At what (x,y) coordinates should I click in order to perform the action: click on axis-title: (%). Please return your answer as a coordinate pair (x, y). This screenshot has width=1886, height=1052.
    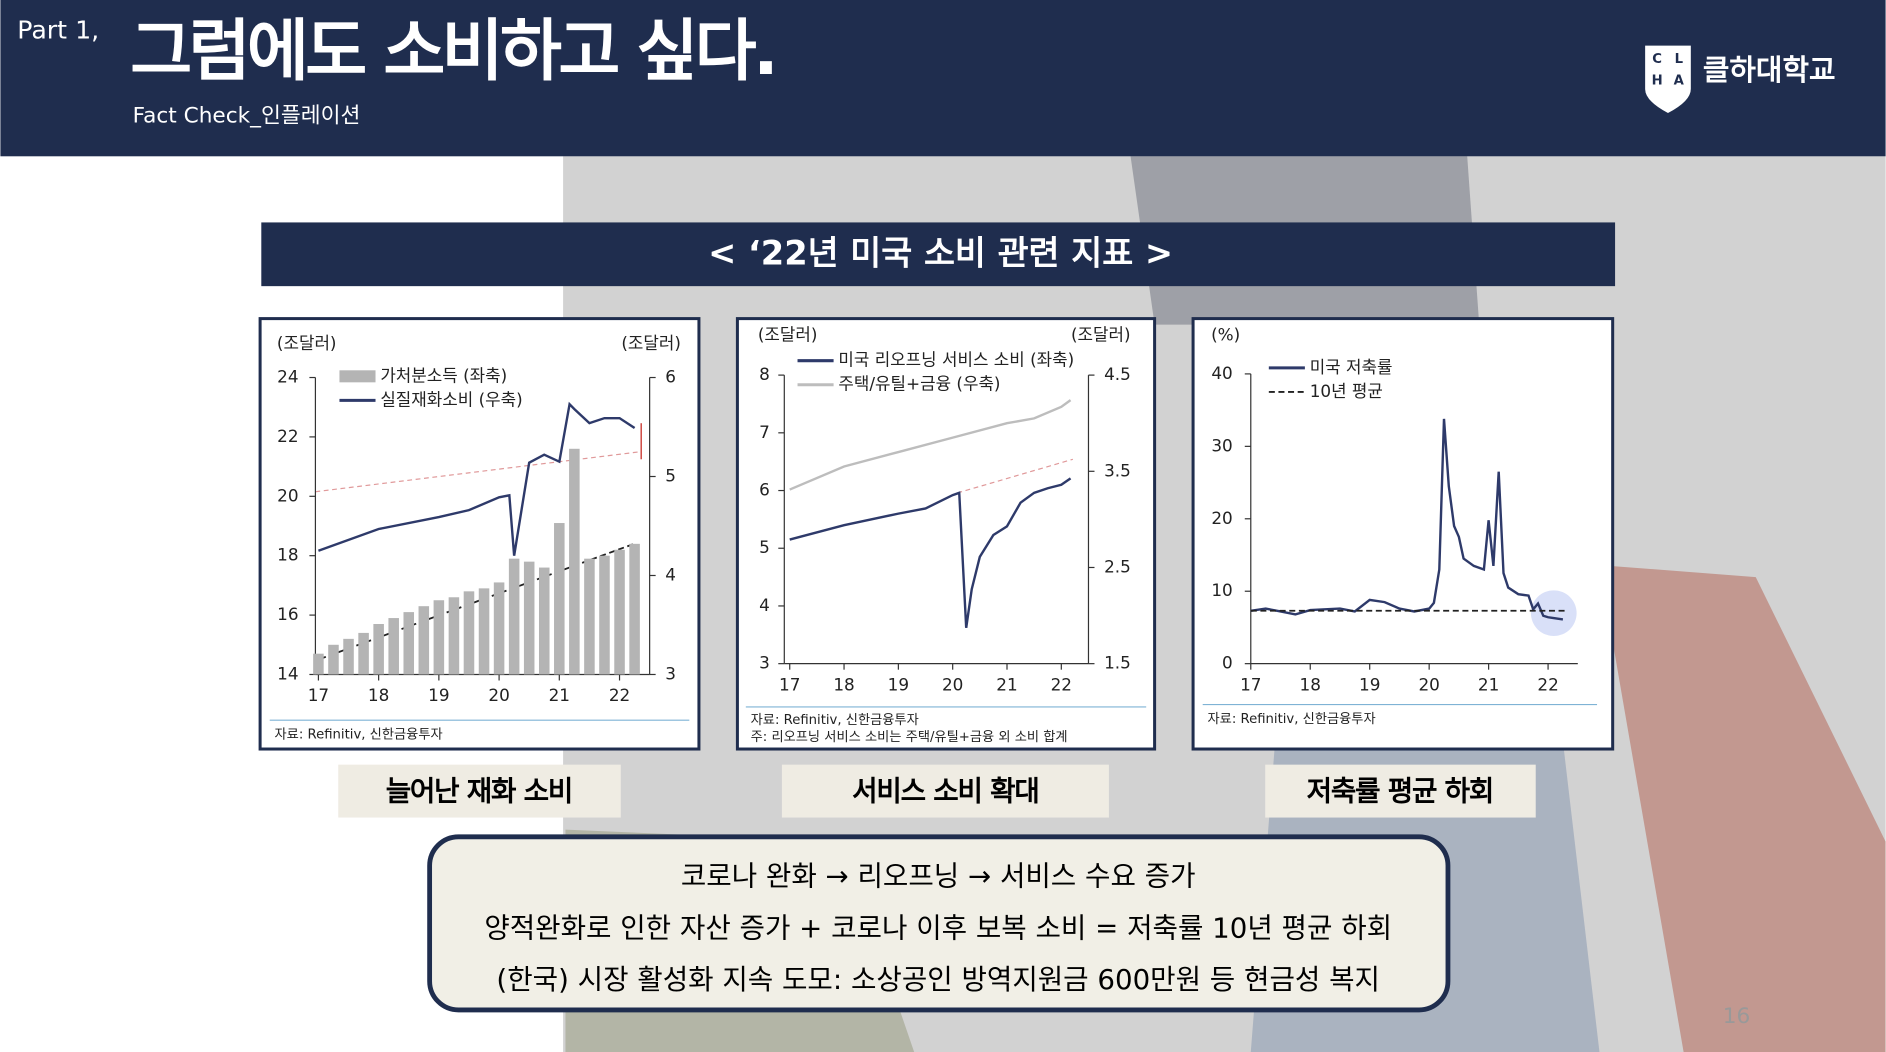
    Looking at the image, I should click on (1225, 334).